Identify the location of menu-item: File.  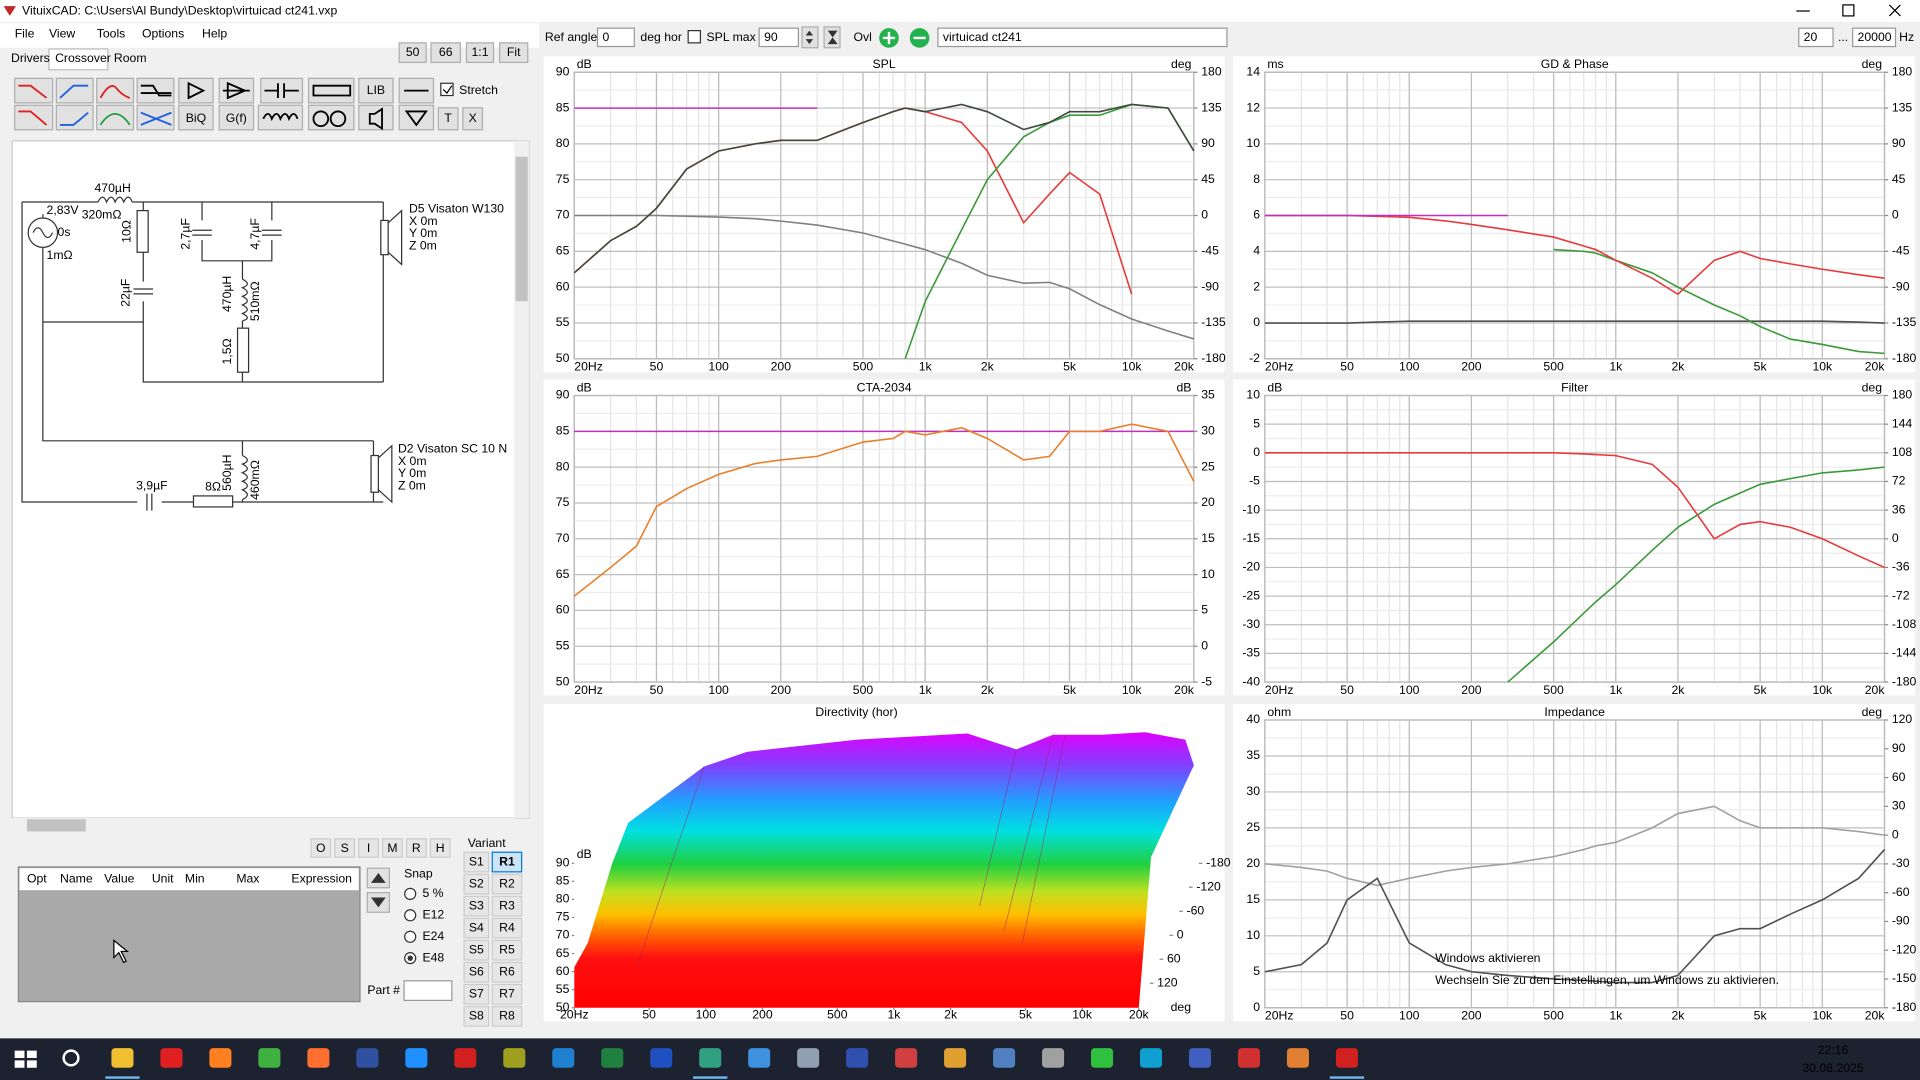
(25, 34).